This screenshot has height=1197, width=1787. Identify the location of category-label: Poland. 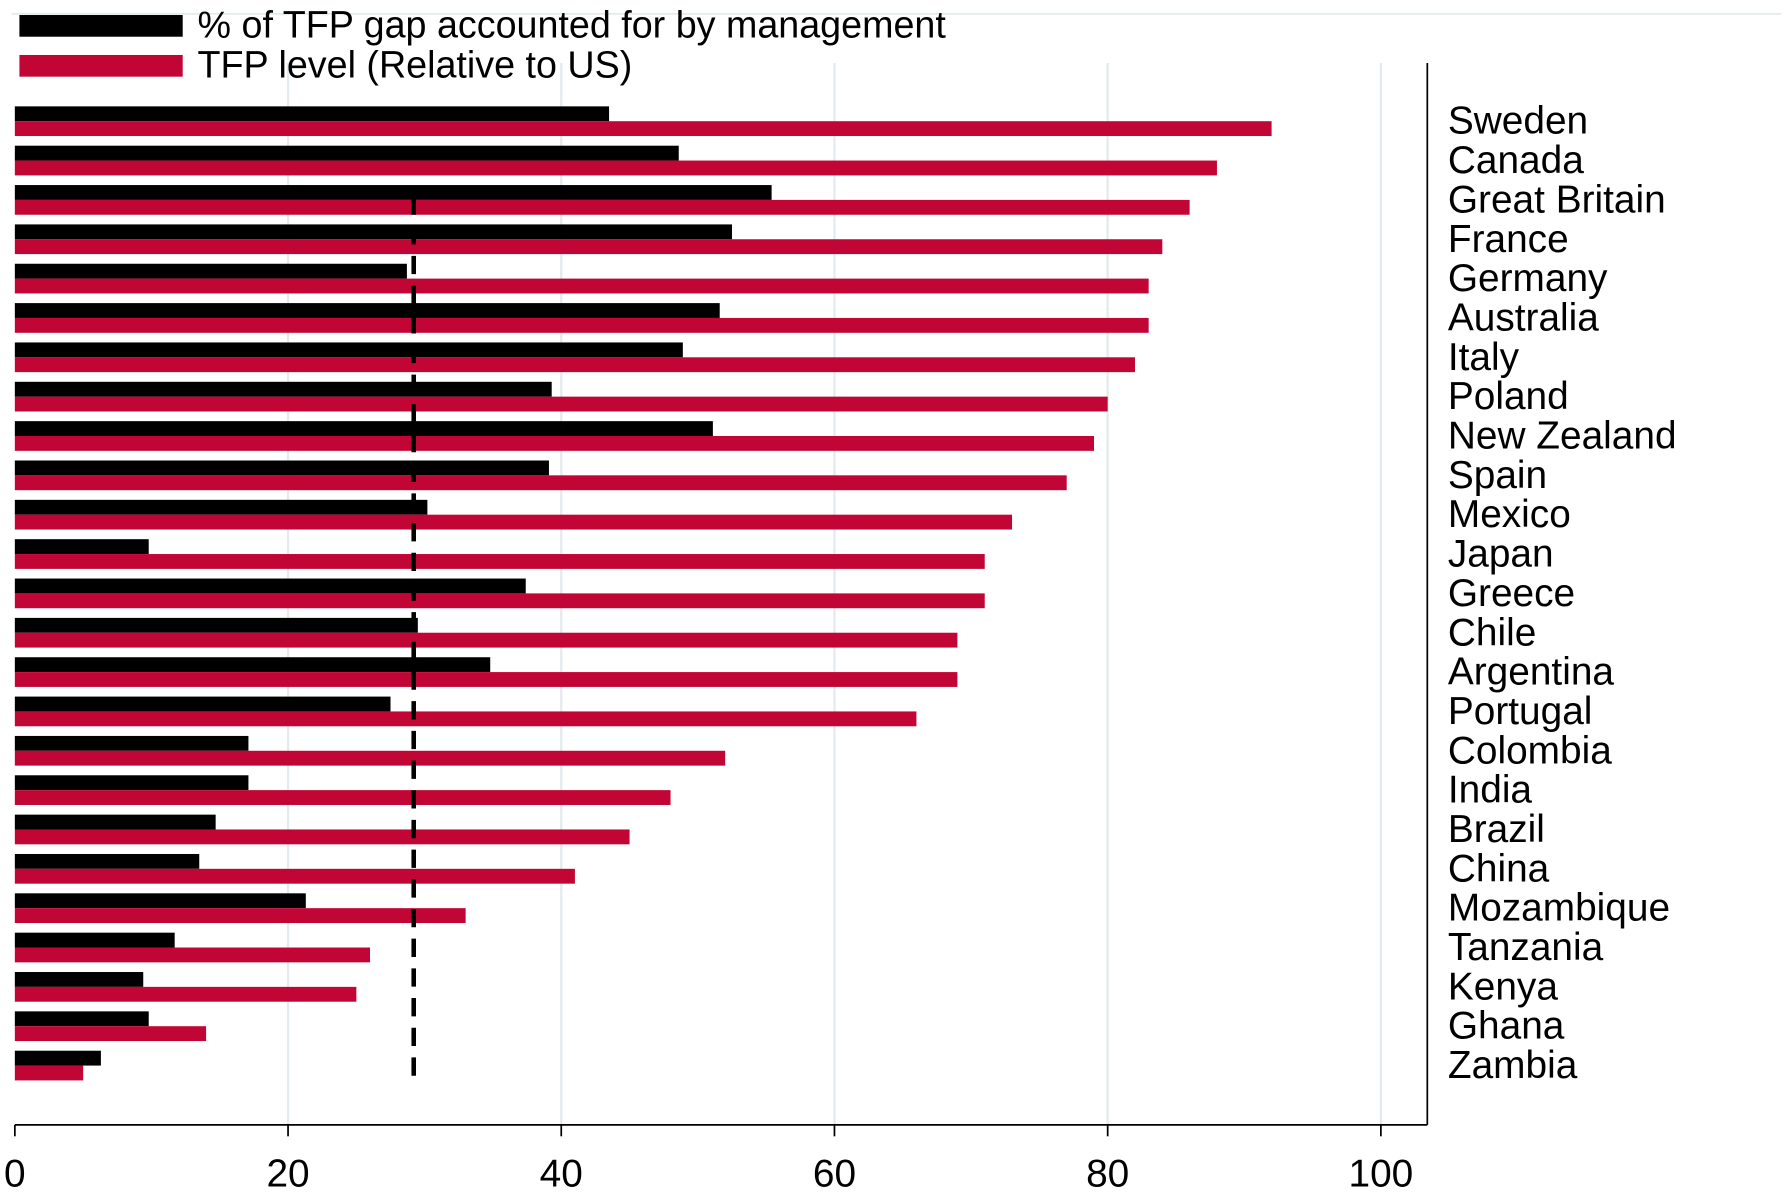
(1508, 396).